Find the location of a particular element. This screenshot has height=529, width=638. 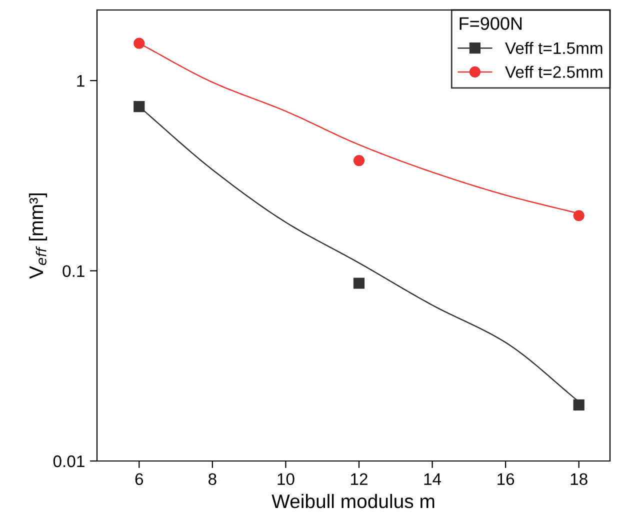

y-axis-title: V$_{eff}$ [mm³] is located at coordinates (38, 236).